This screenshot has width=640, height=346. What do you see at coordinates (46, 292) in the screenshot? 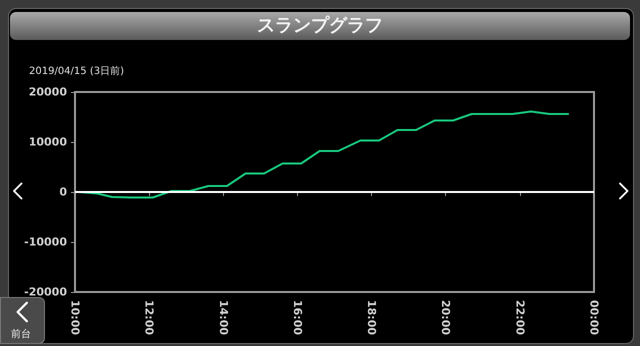
I see `y-tick-label: -20000` at bounding box center [46, 292].